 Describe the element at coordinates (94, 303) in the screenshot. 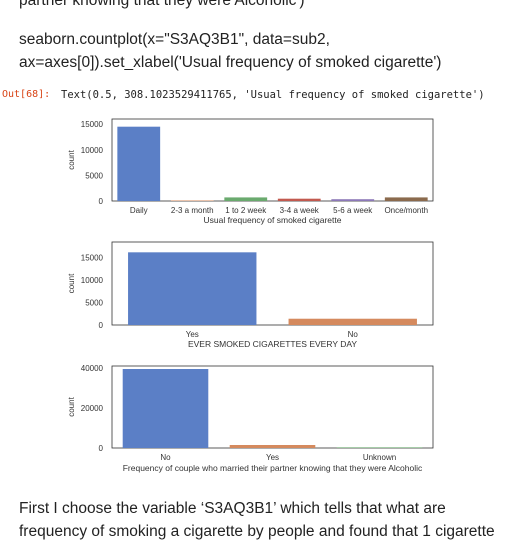

I see `chart-1-ytick-1: 5000` at that location.